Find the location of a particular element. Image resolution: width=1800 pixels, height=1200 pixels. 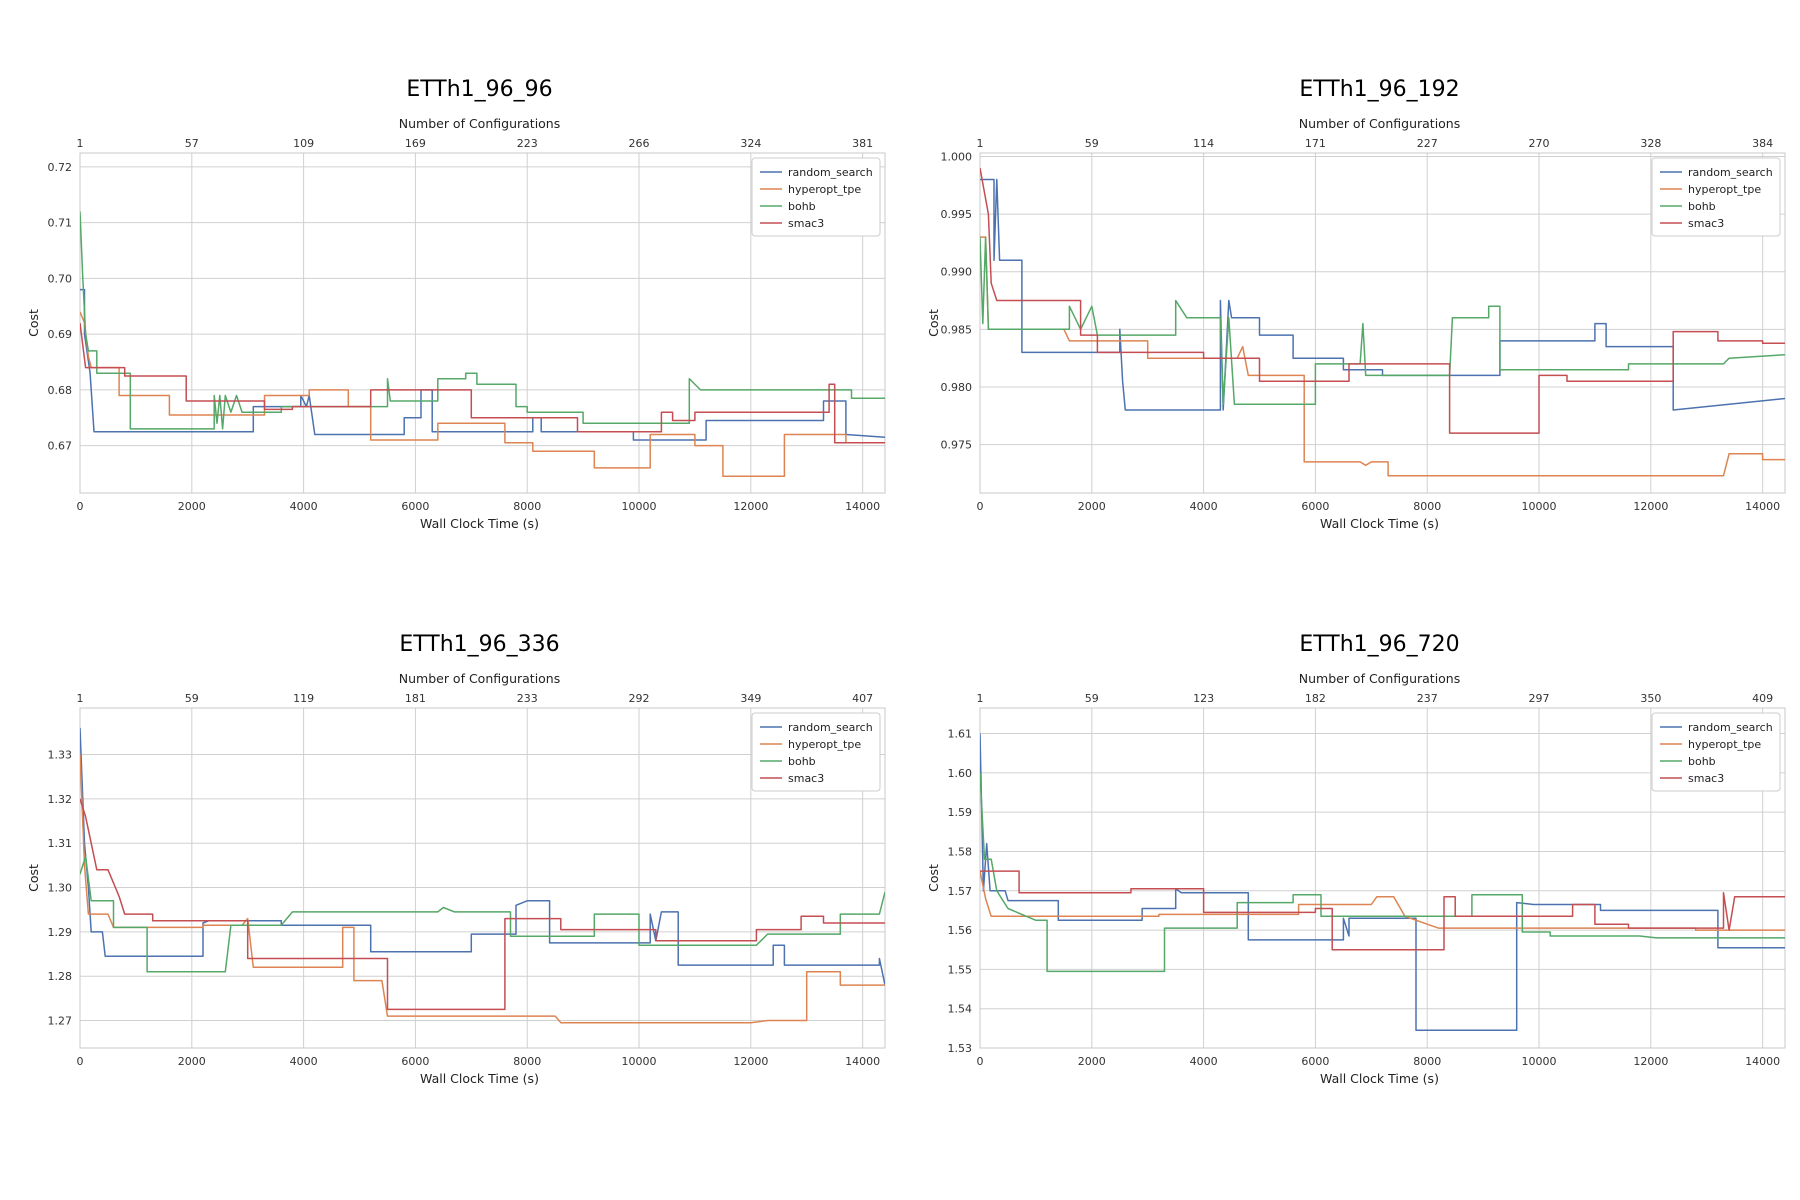

y-tick-label: 1.27 is located at coordinates (60, 1021).